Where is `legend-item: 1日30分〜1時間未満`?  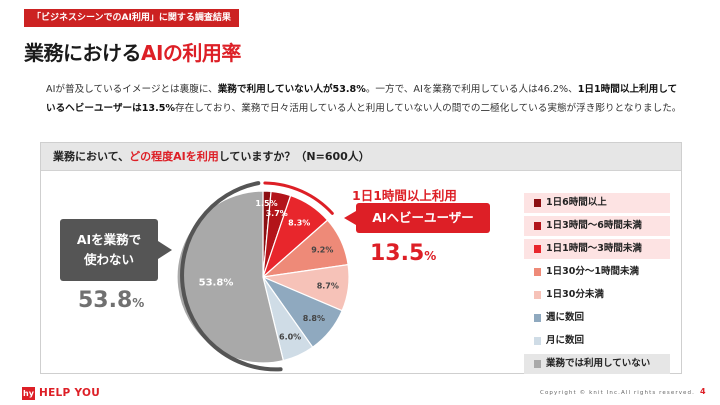 legend-item: 1日30分〜1時間未満 is located at coordinates (597, 272).